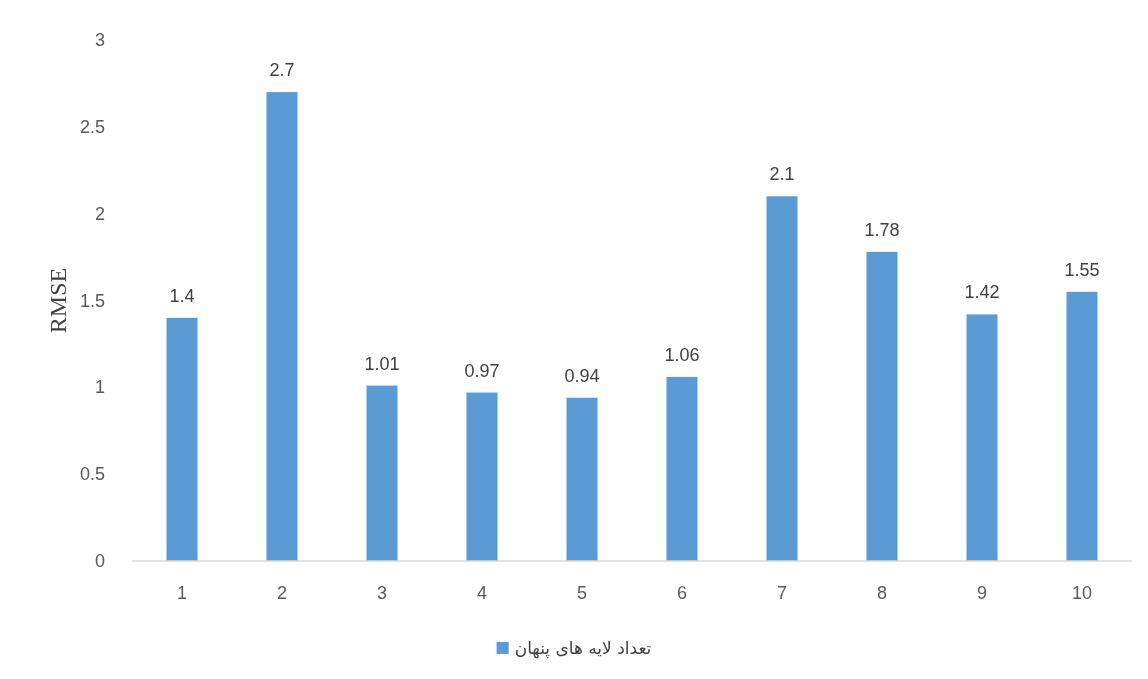 Image resolution: width=1148 pixels, height=679 pixels. I want to click on data-label: 1.4, so click(182, 295).